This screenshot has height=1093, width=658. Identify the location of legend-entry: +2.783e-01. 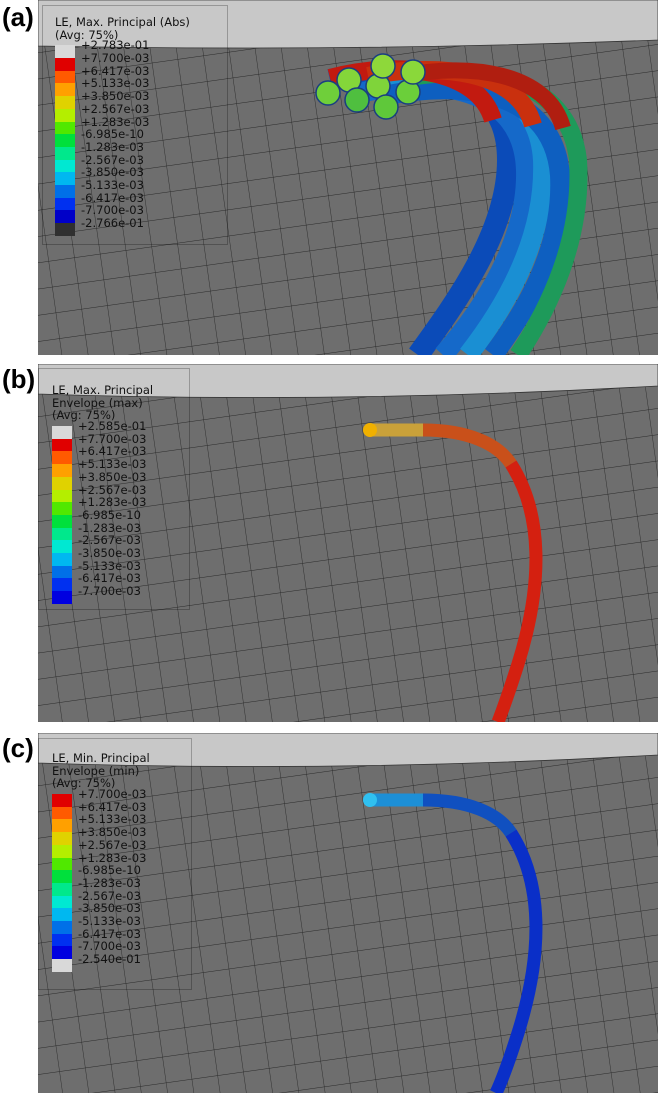
(122, 49).